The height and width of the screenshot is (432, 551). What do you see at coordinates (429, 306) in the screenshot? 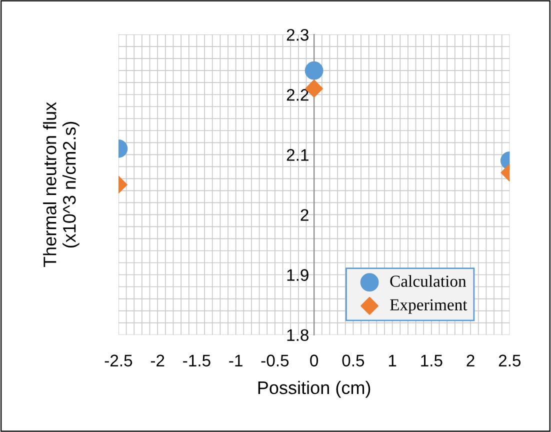
I see `legend-label: Experiment` at bounding box center [429, 306].